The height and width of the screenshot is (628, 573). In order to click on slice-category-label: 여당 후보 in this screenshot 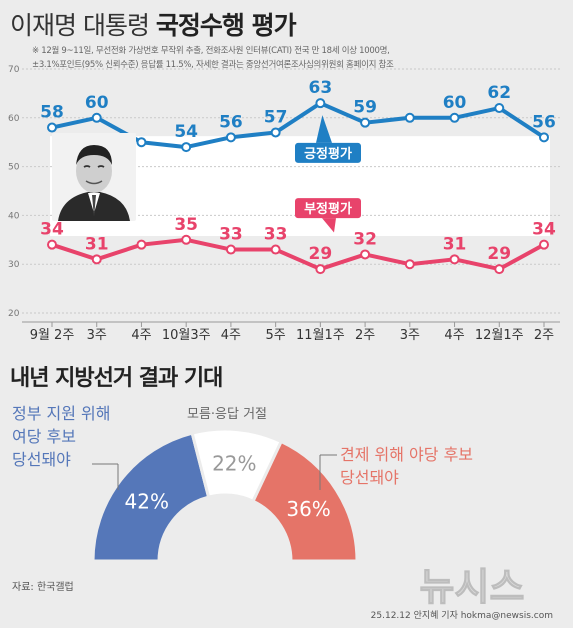, I will do `click(44, 436)`.